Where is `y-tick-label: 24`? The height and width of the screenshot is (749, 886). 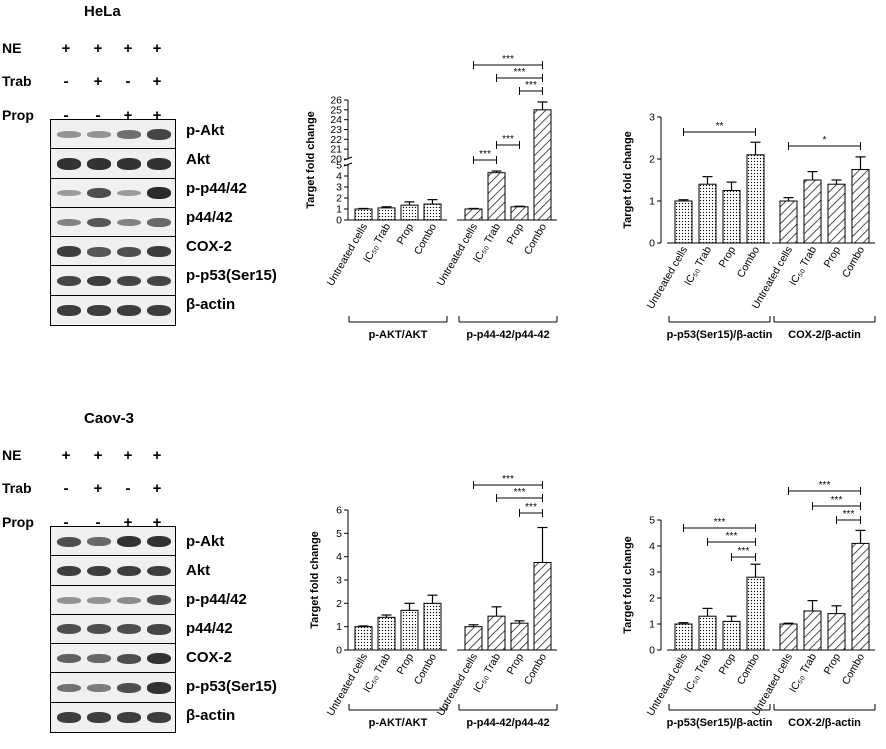
y-tick-label: 24 is located at coordinates (336, 120).